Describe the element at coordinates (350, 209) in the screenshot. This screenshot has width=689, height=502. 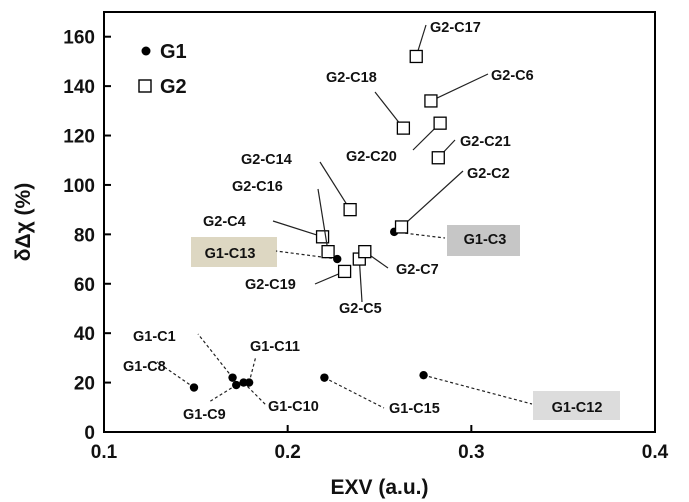
I see `data-point-g2-c14` at that location.